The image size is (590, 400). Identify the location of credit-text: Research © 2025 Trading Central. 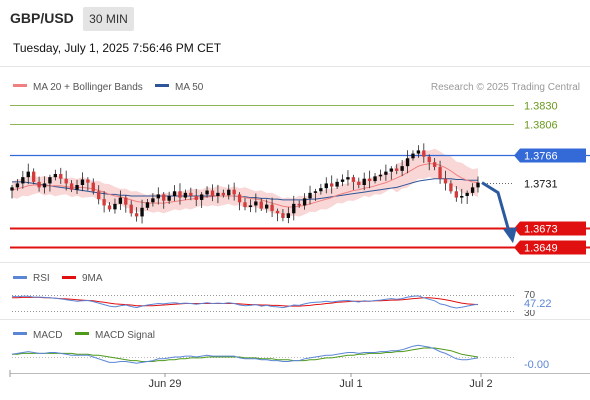
(505, 87).